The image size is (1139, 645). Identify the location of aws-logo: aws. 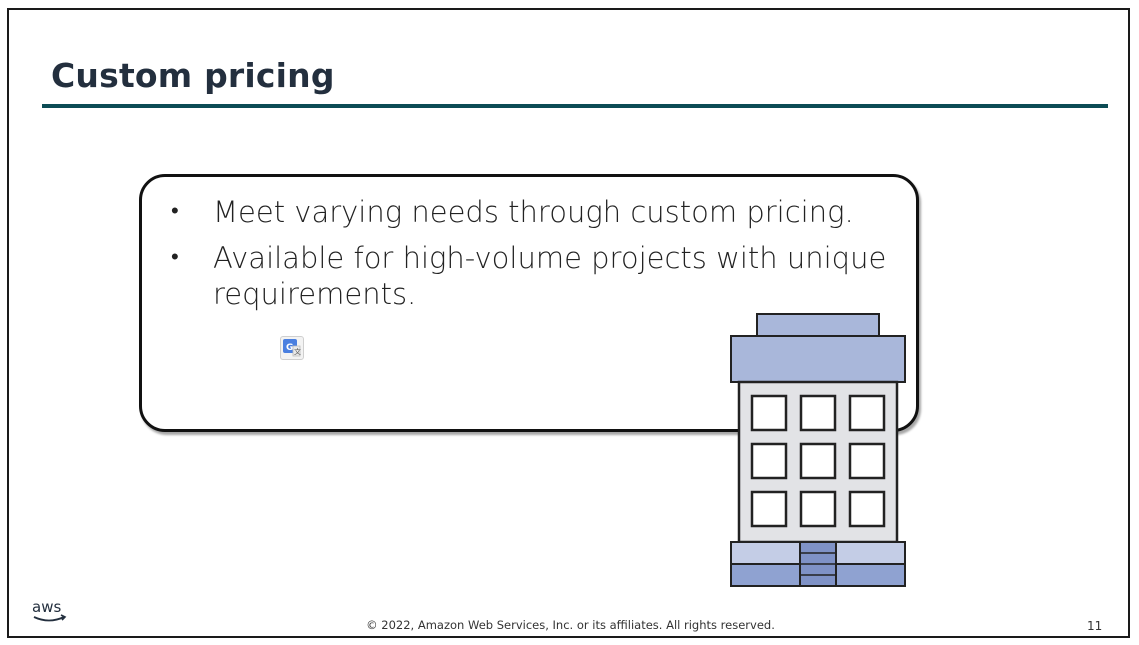
(51, 614).